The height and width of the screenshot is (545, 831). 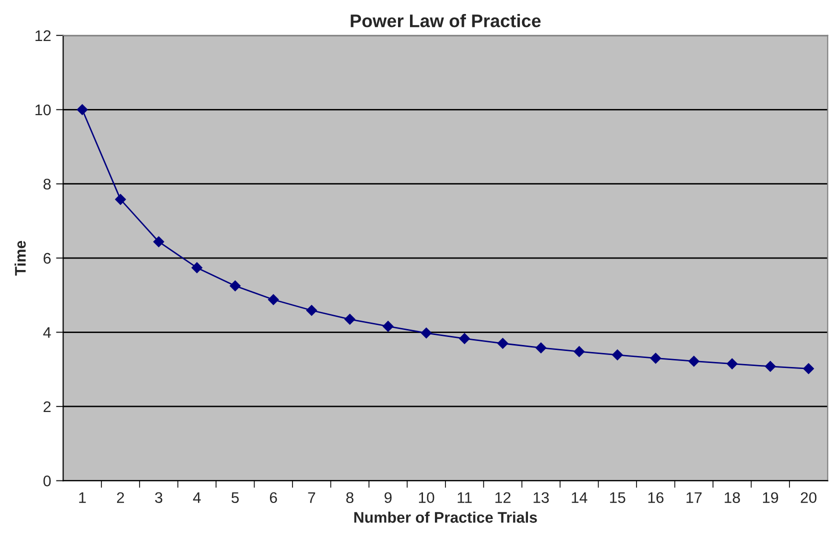 What do you see at coordinates (43, 110) in the screenshot?
I see `y-tick-label: 10` at bounding box center [43, 110].